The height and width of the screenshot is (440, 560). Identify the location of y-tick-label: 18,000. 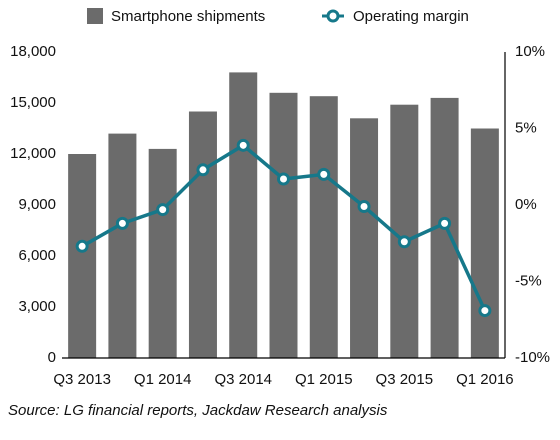
(33, 51).